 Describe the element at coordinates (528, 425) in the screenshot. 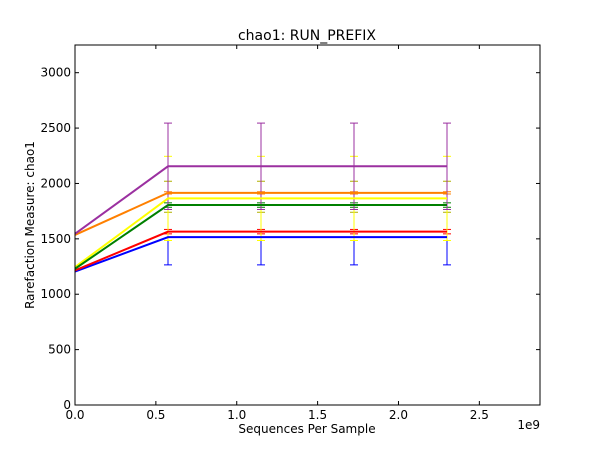

I see `x-offset-label: 1e9` at that location.